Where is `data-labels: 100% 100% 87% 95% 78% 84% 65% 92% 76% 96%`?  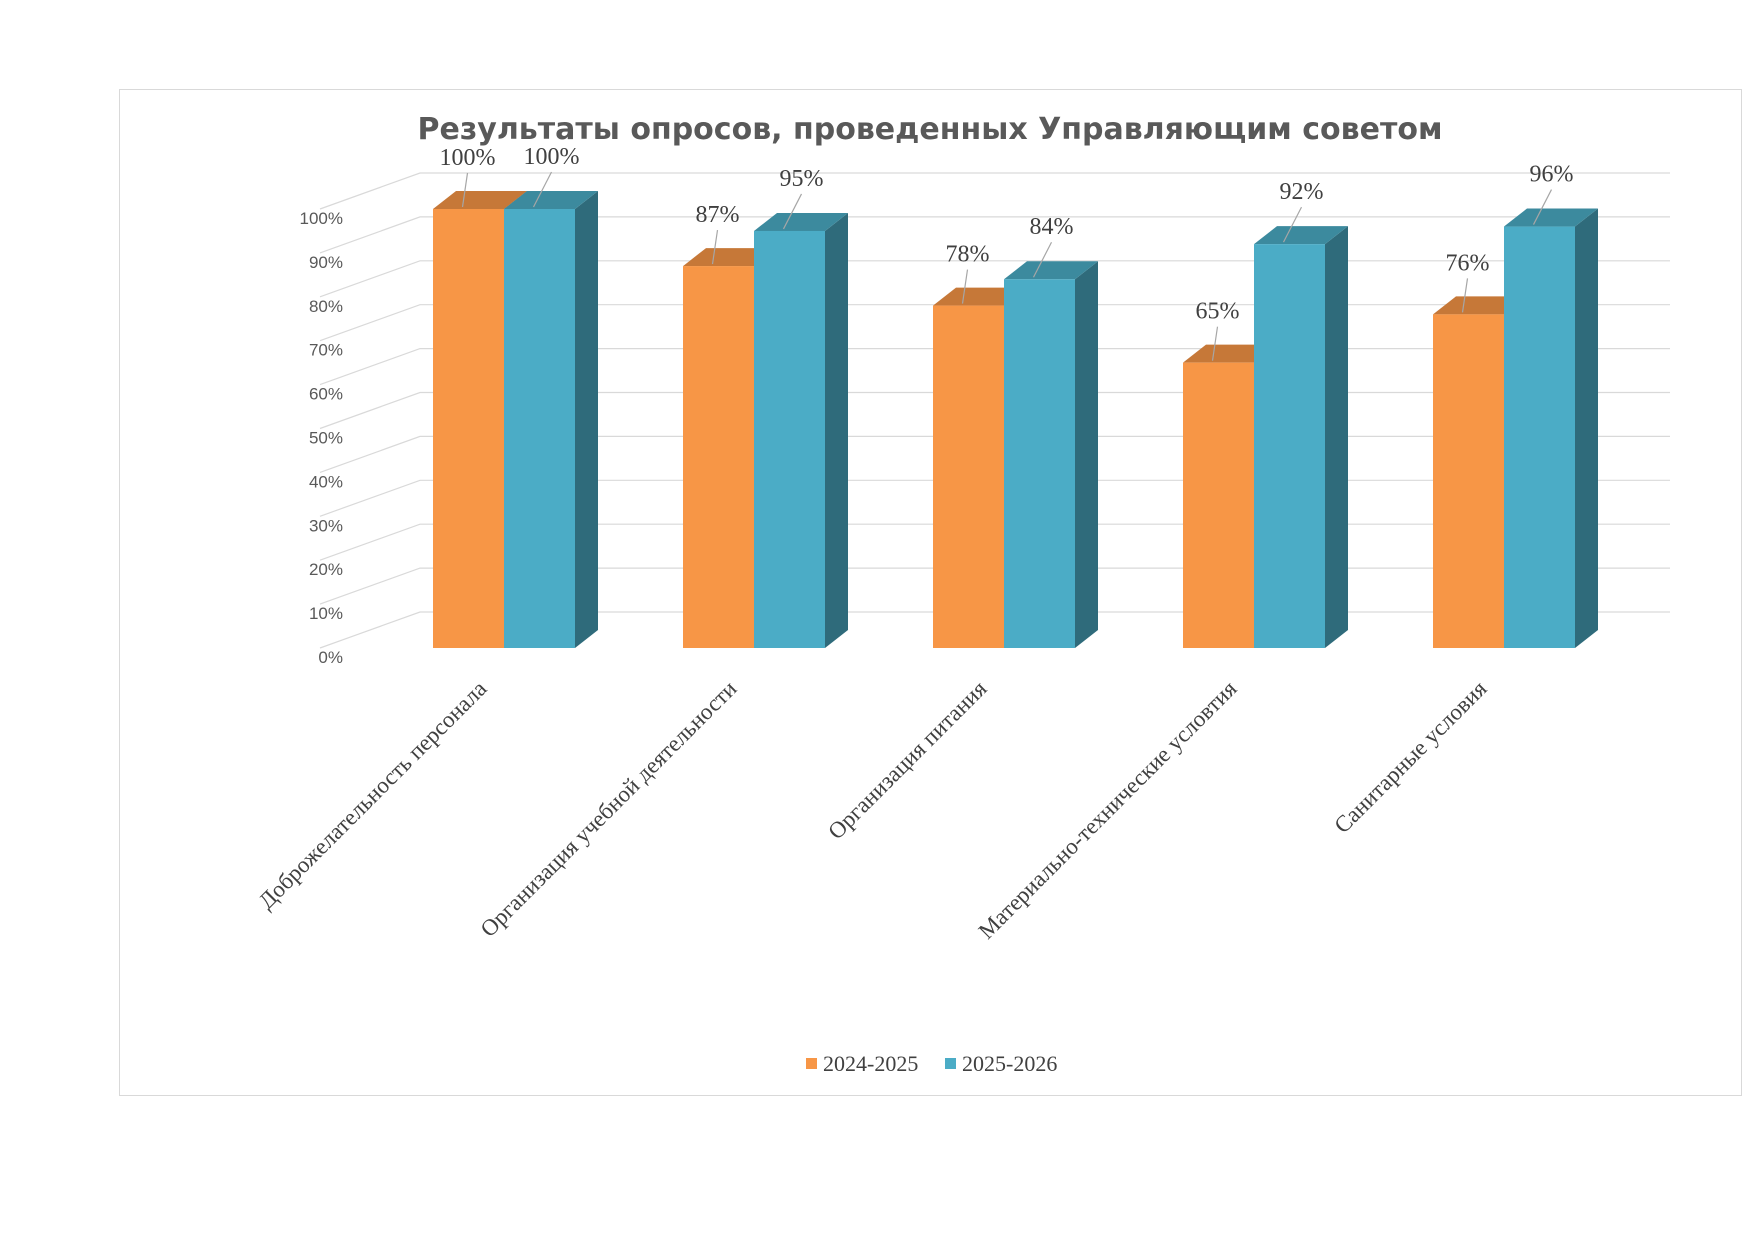
data-labels: 100% 100% 87% 95% 78% 84% 65% 92% 76% 96% is located at coordinates (1007, 252).